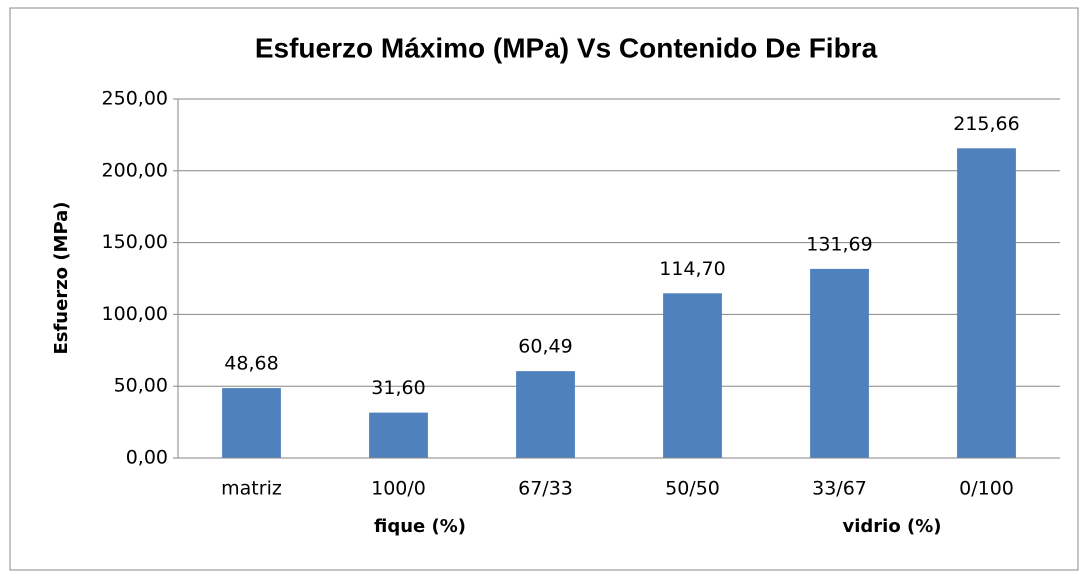  Describe the element at coordinates (420, 526) in the screenshot. I see `x-axis-label: fique (%)` at that location.